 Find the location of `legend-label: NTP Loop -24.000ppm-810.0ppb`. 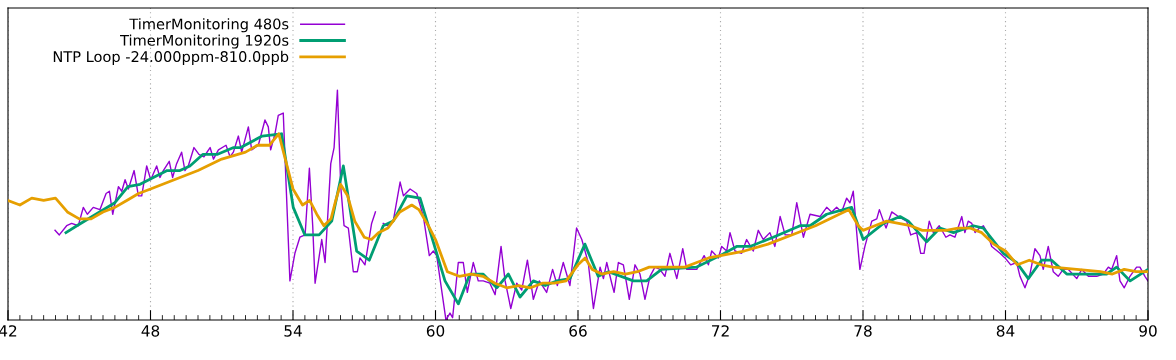

legend-label: NTP Loop -24.000ppm-810.0ppb is located at coordinates (171, 57).